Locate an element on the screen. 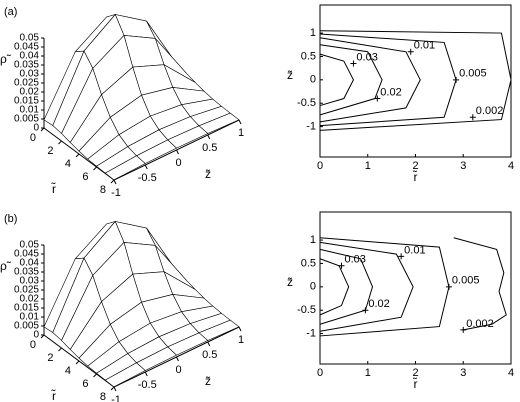  plot-frame is located at coordinates (415, 81).